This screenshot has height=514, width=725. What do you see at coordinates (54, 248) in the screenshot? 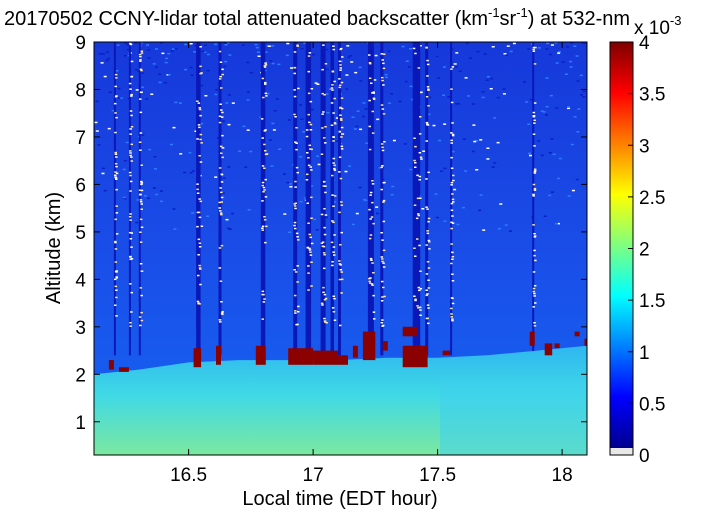
I see `y-axis-label: Altitude (km)` at bounding box center [54, 248].